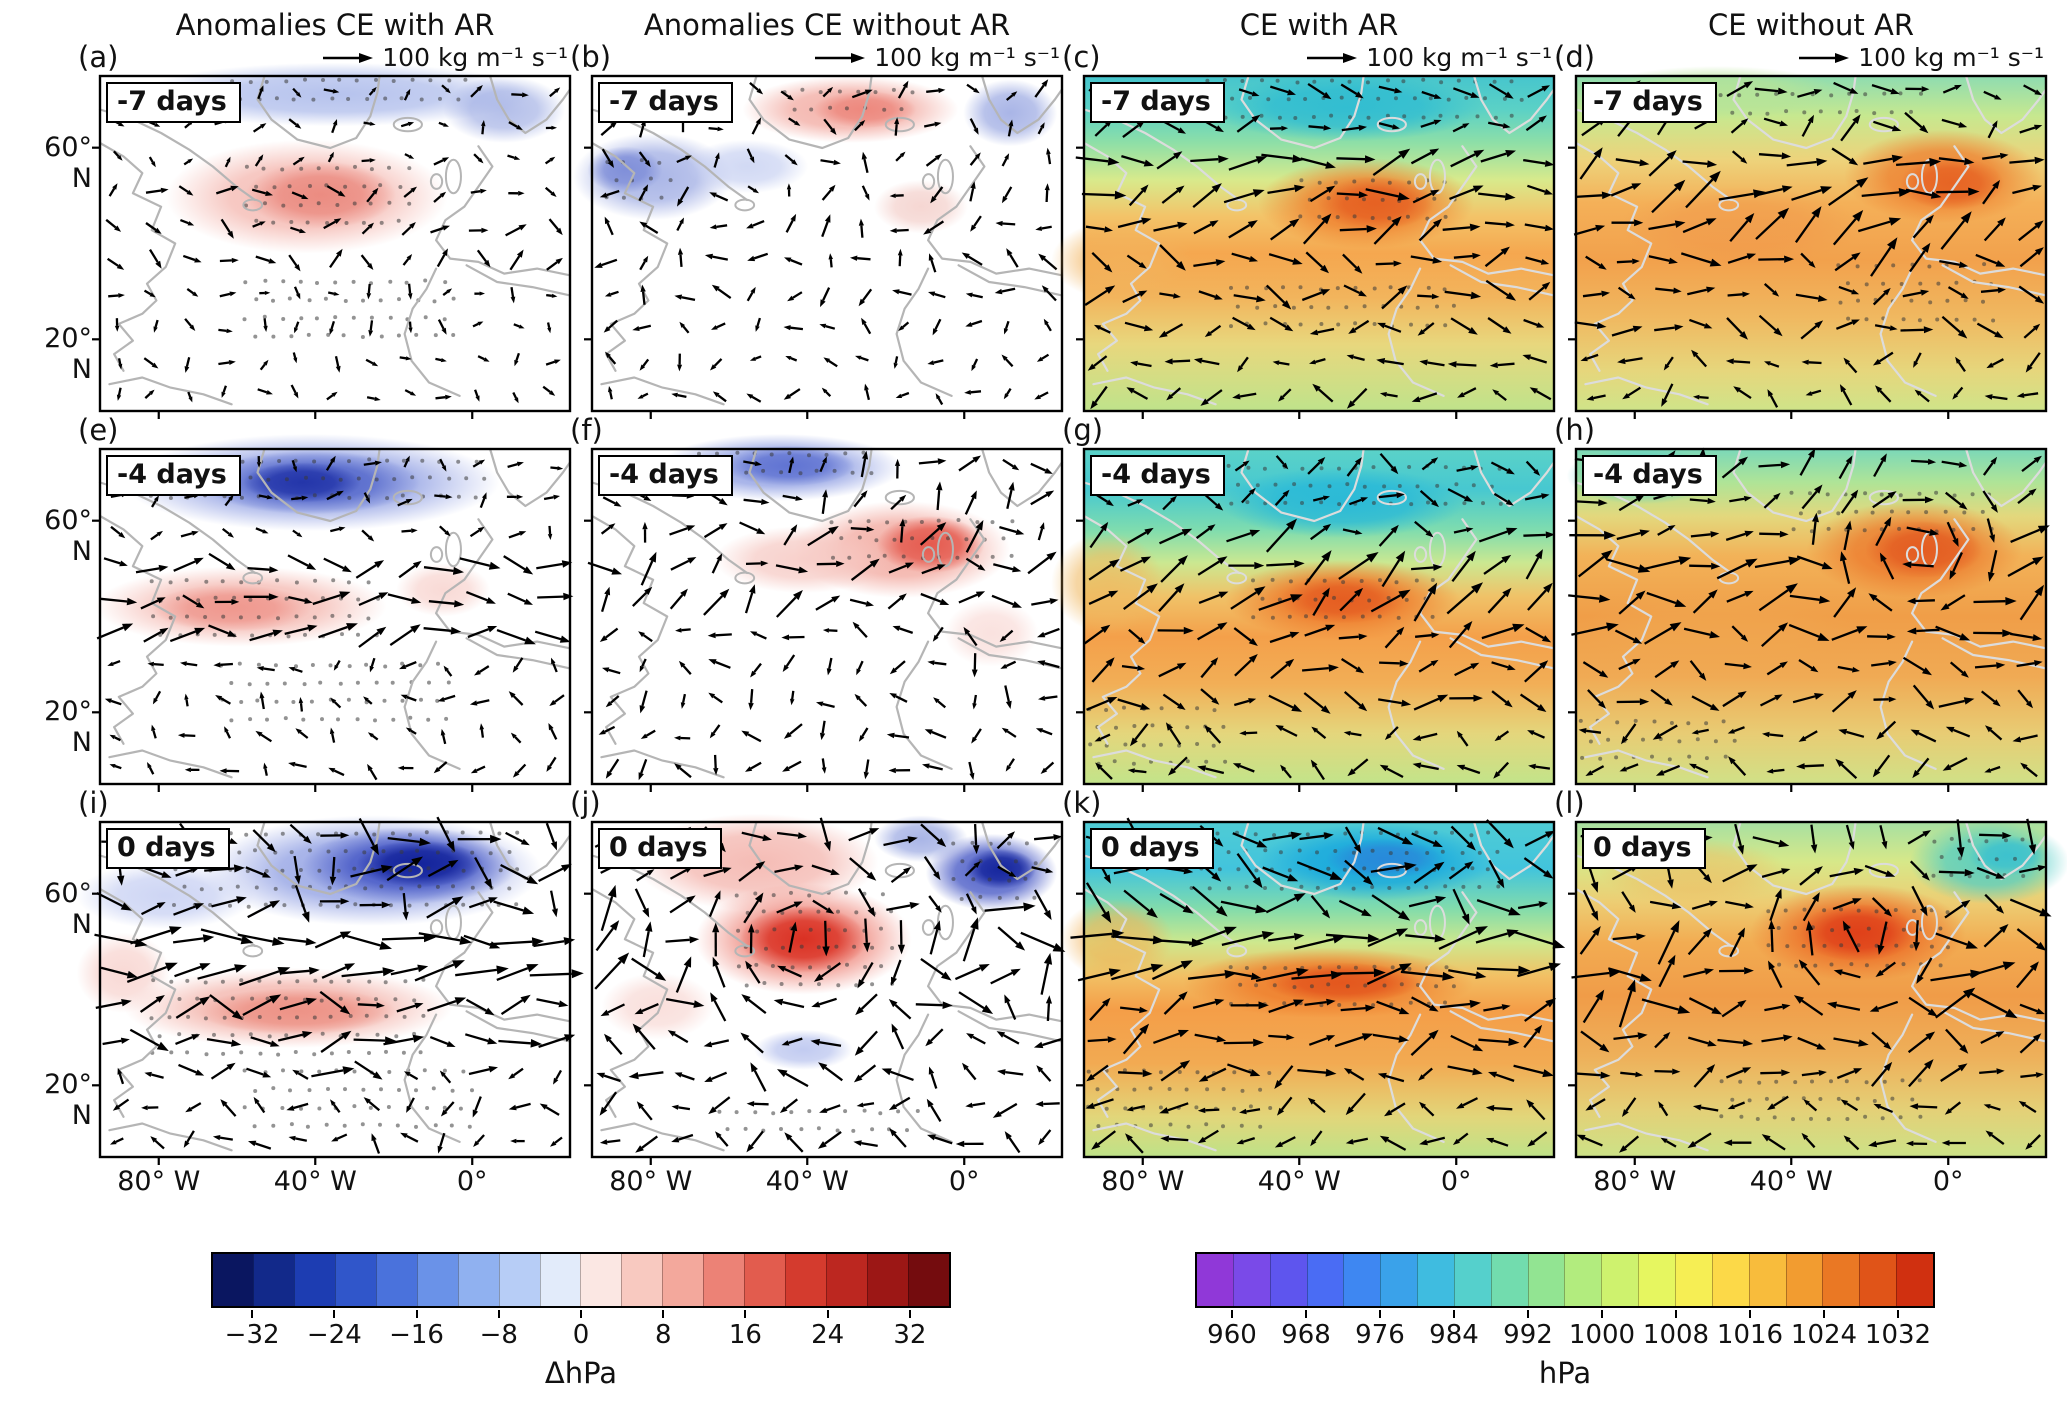  I want to click on colorbar-tick-label: 16, so click(745, 1335).